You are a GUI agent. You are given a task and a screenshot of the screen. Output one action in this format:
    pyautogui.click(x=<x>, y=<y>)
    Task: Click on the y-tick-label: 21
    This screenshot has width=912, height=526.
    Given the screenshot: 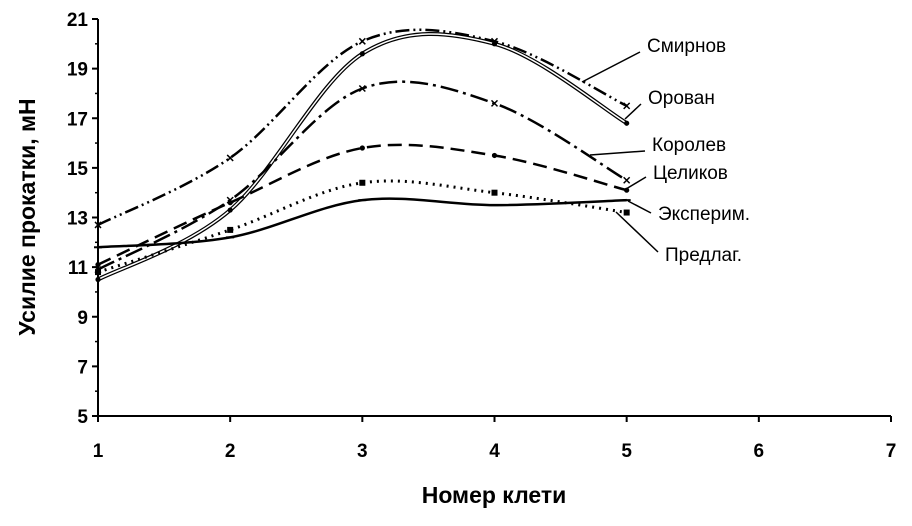 What is the action you would take?
    pyautogui.click(x=78, y=20)
    